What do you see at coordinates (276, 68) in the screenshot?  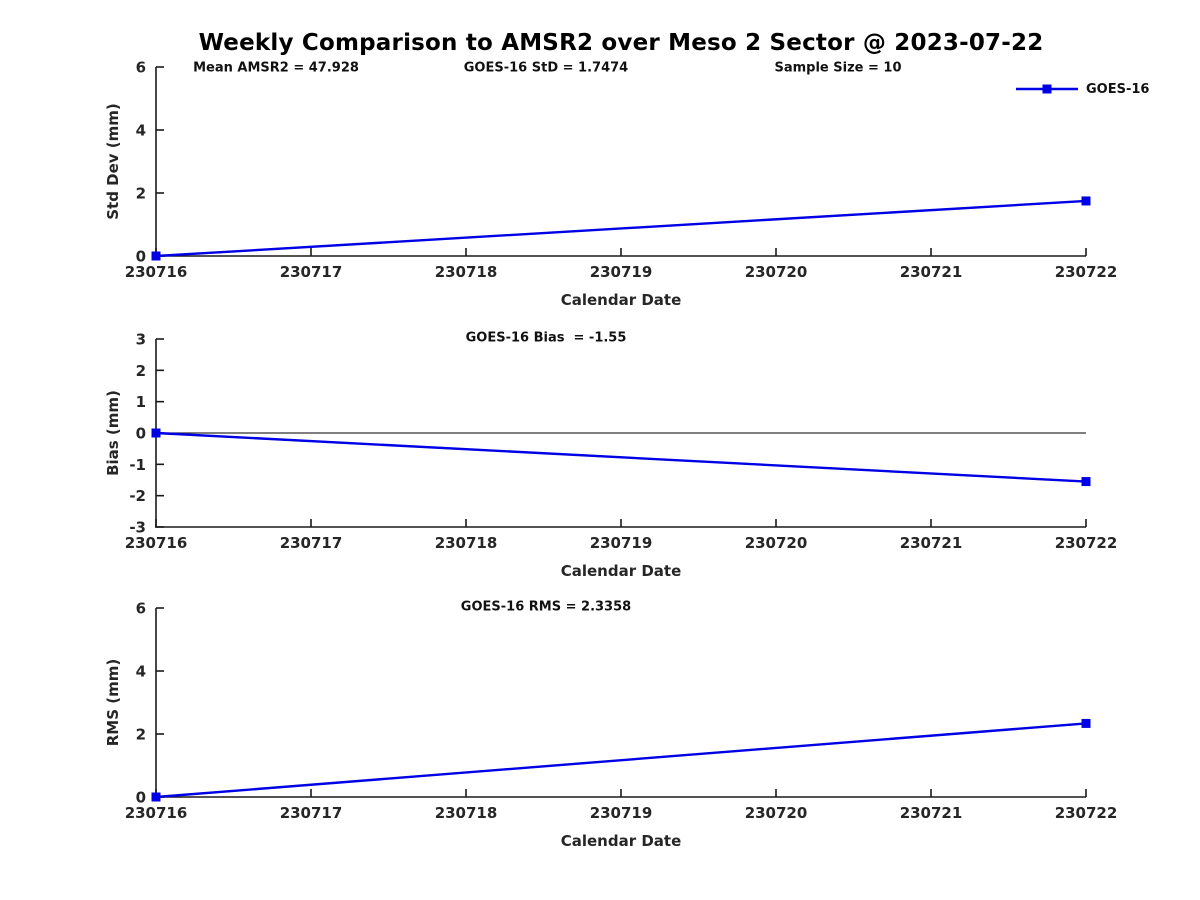 I see `annotation-mean-amsr2: Mean AMSR2 = 47.928` at bounding box center [276, 68].